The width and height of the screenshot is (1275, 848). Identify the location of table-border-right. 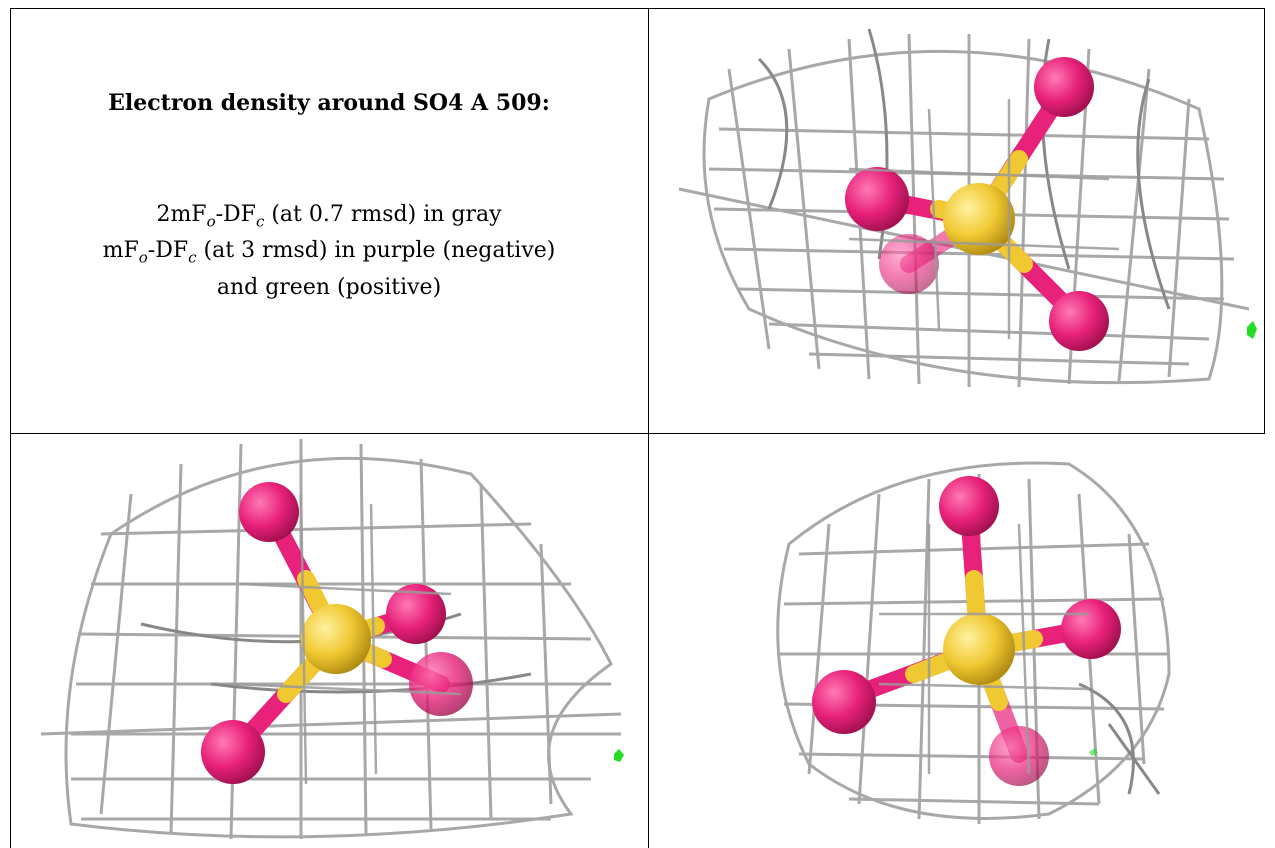
(1264, 220).